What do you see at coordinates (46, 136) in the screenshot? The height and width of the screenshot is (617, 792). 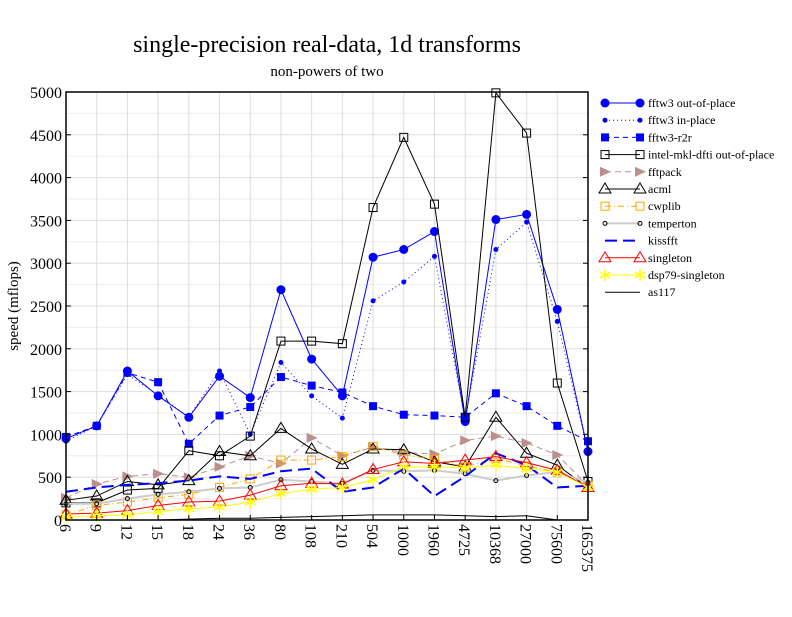 I see `y-tick-label: 4500` at bounding box center [46, 136].